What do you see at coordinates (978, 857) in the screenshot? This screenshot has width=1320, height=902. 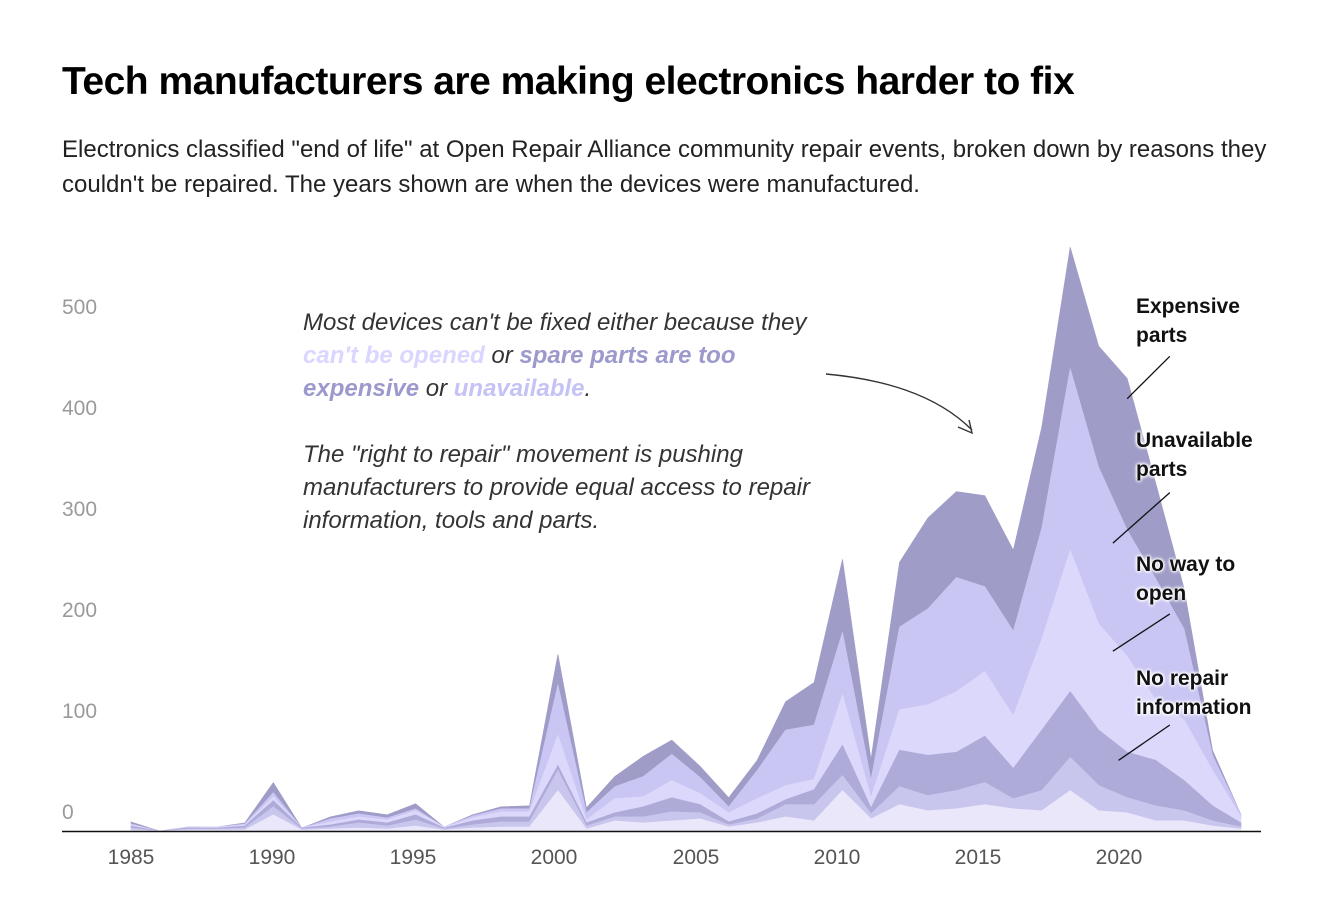 I see `x-tick-label-2015: 2015` at bounding box center [978, 857].